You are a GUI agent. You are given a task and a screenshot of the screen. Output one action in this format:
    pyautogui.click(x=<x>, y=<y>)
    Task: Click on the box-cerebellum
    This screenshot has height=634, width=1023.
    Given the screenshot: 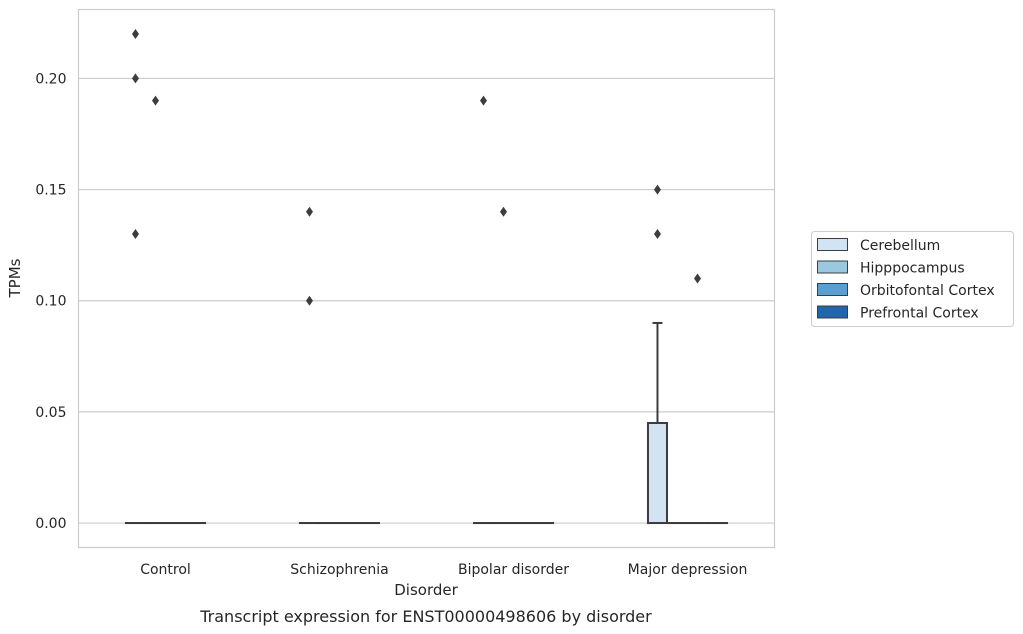 What is the action you would take?
    pyautogui.click(x=657, y=423)
    